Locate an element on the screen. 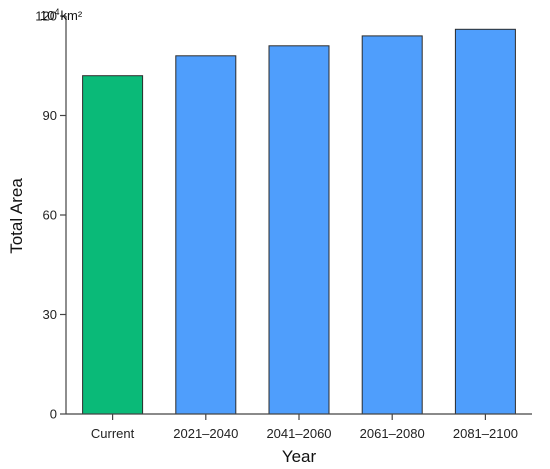  y-axis-title: Total Area is located at coordinates (16, 216).